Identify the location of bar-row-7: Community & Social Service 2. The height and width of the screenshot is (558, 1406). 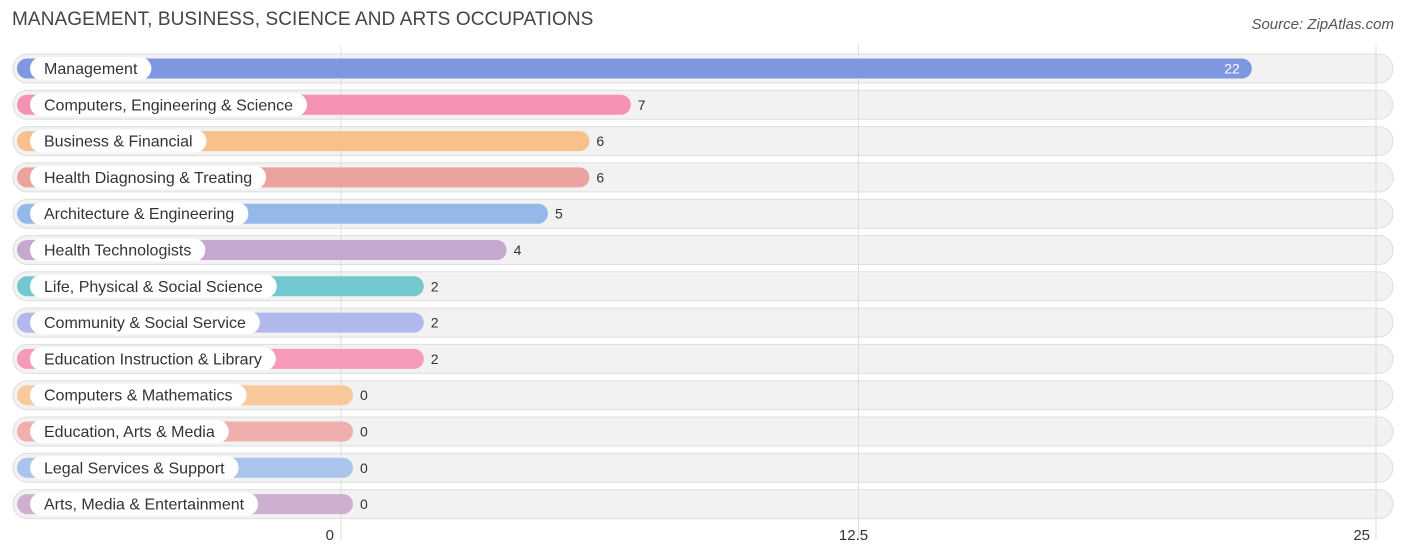
(228, 323).